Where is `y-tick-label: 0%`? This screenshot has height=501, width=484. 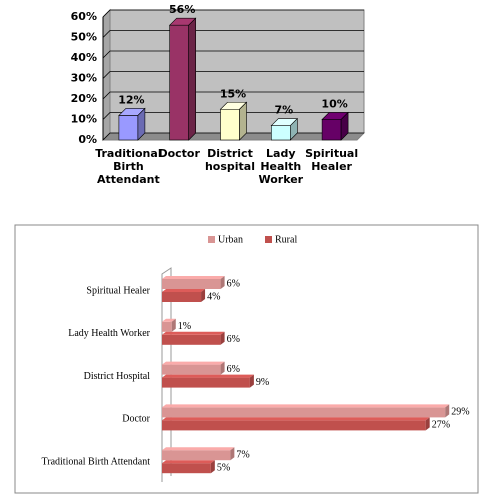
y-tick-label: 0% is located at coordinates (87, 139).